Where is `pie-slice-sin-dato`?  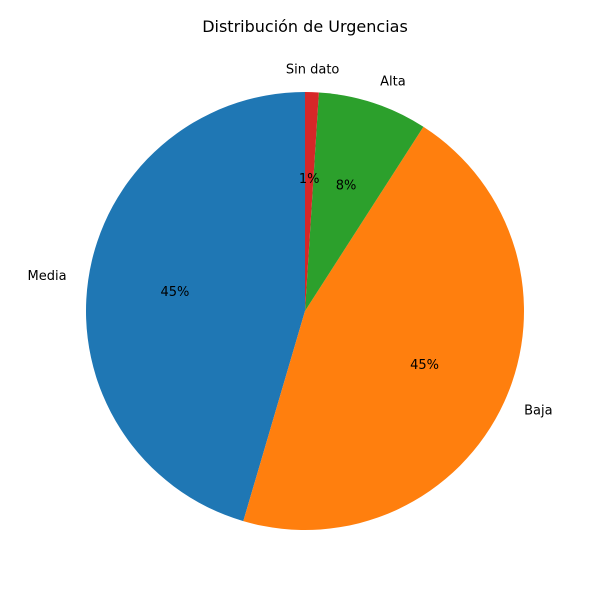
pie-slice-sin-dato is located at coordinates (312, 201).